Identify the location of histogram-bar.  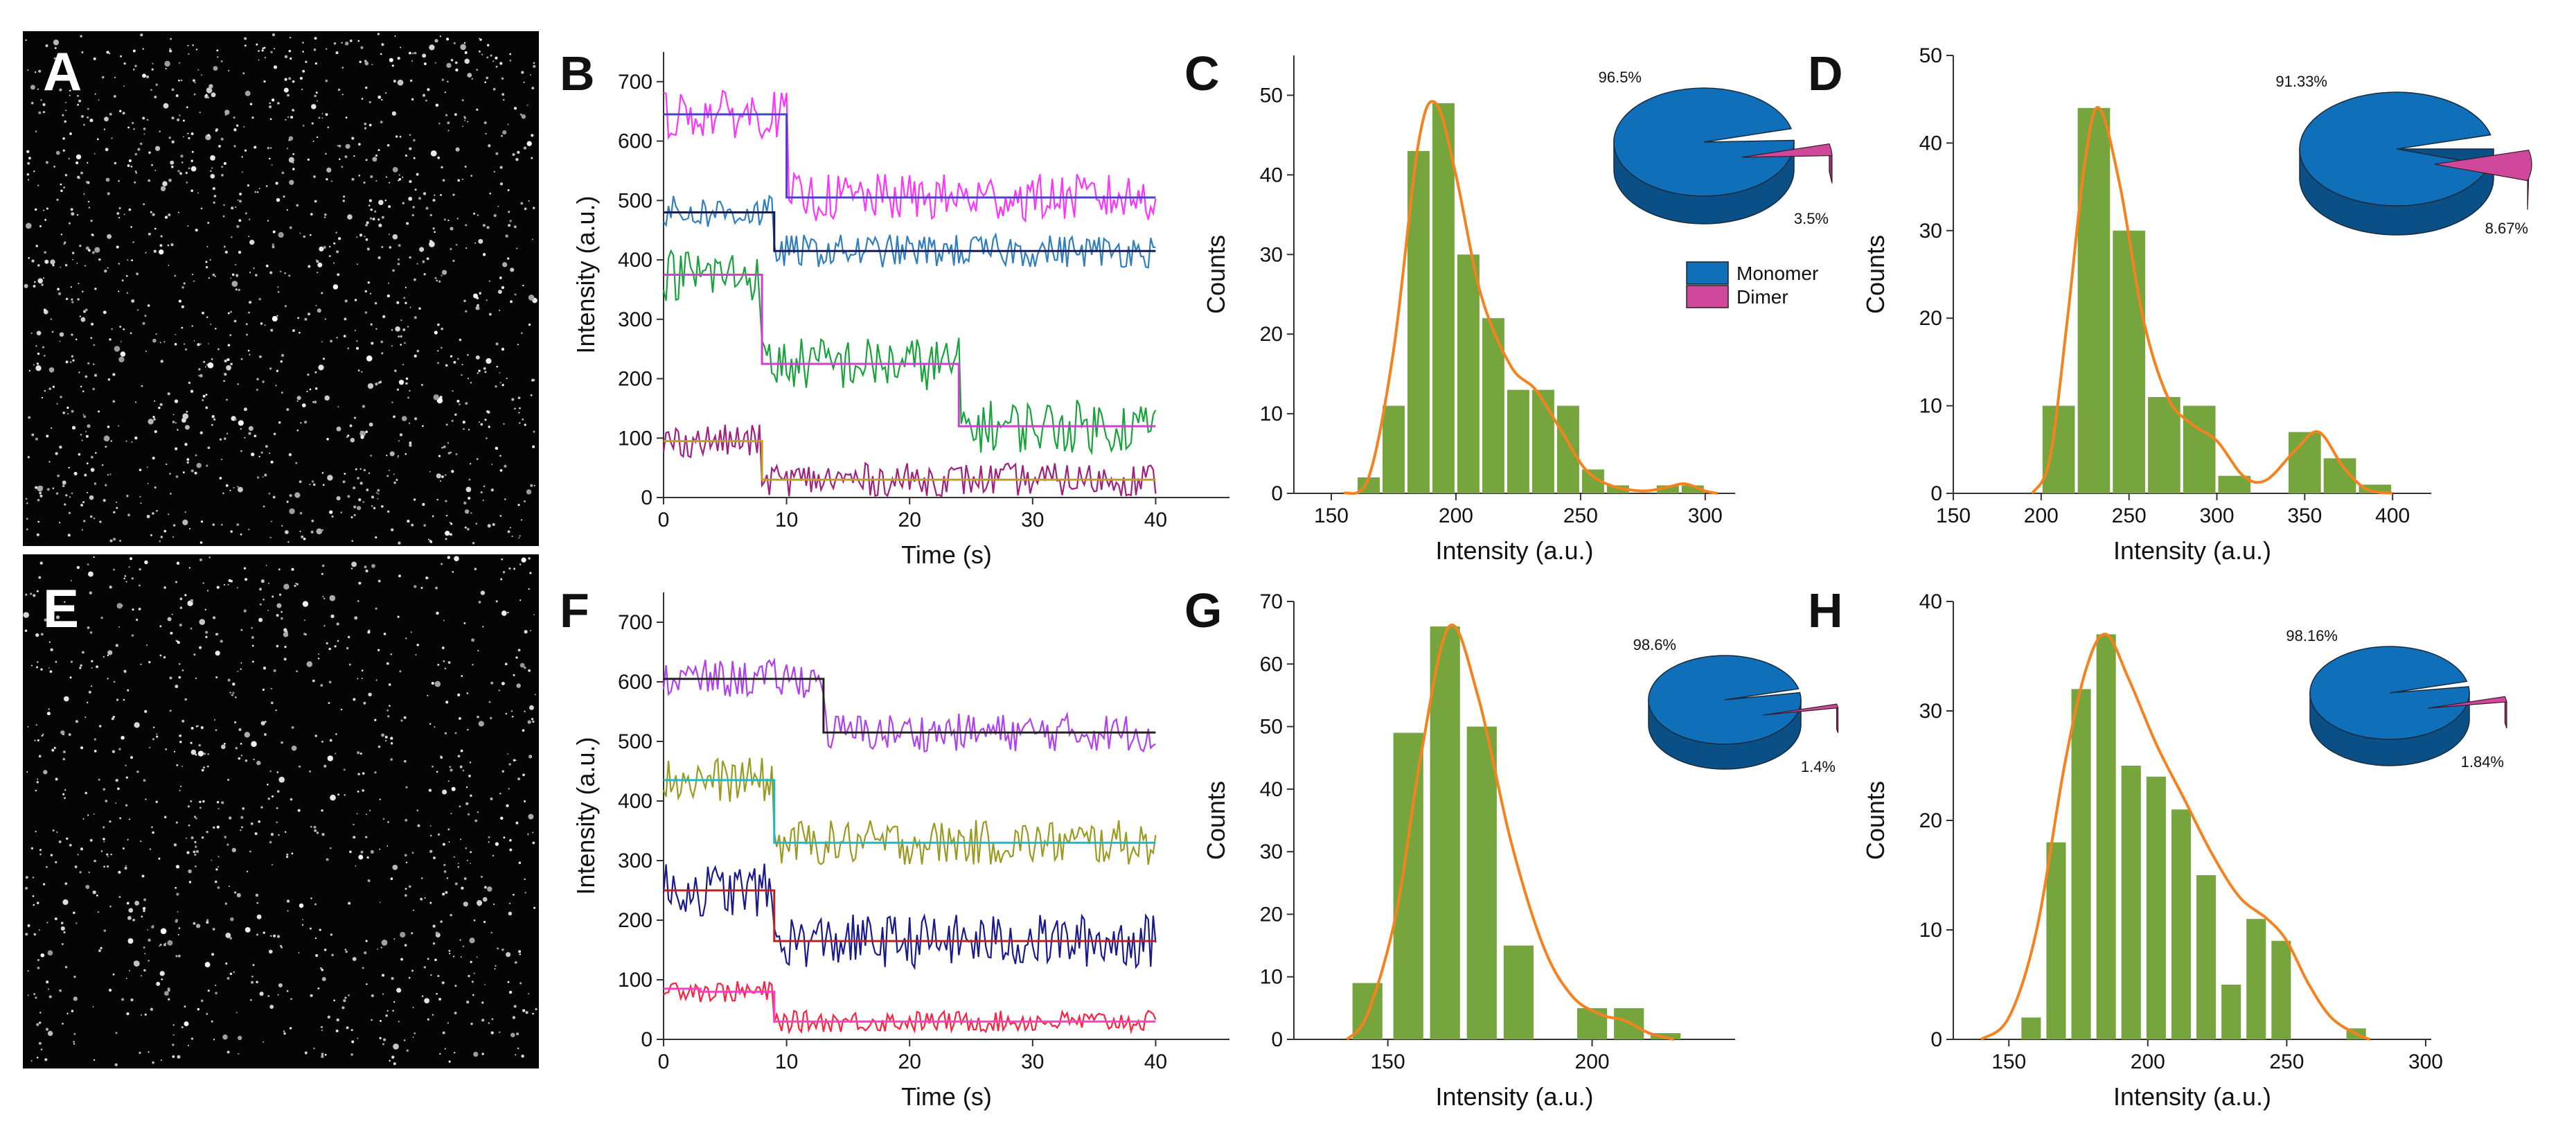
(1468, 373).